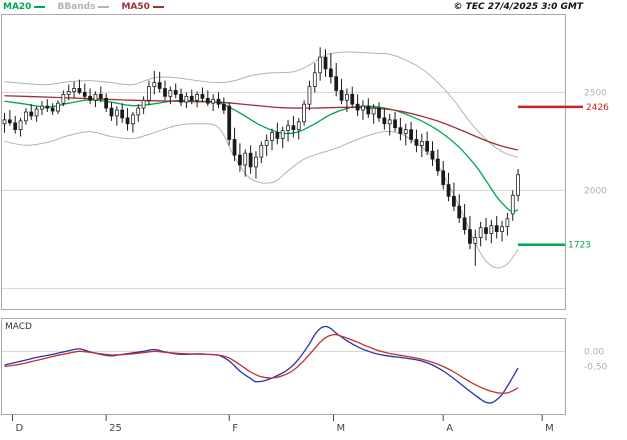 This screenshot has height=440, width=627. Describe the element at coordinates (17, 7) in the screenshot. I see `ma20-legend-label: MA20` at that location.